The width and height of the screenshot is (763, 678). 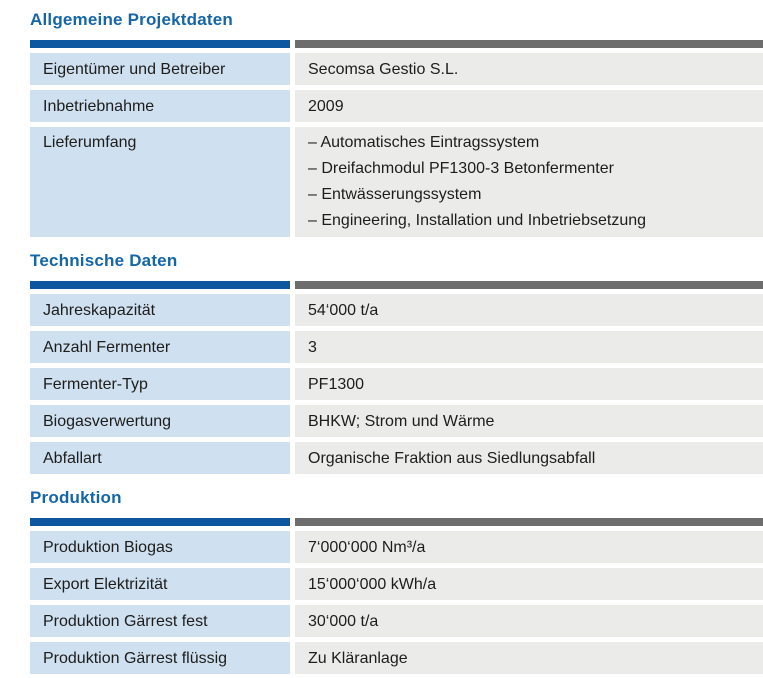 I want to click on row-label: Abfallart, so click(x=160, y=458).